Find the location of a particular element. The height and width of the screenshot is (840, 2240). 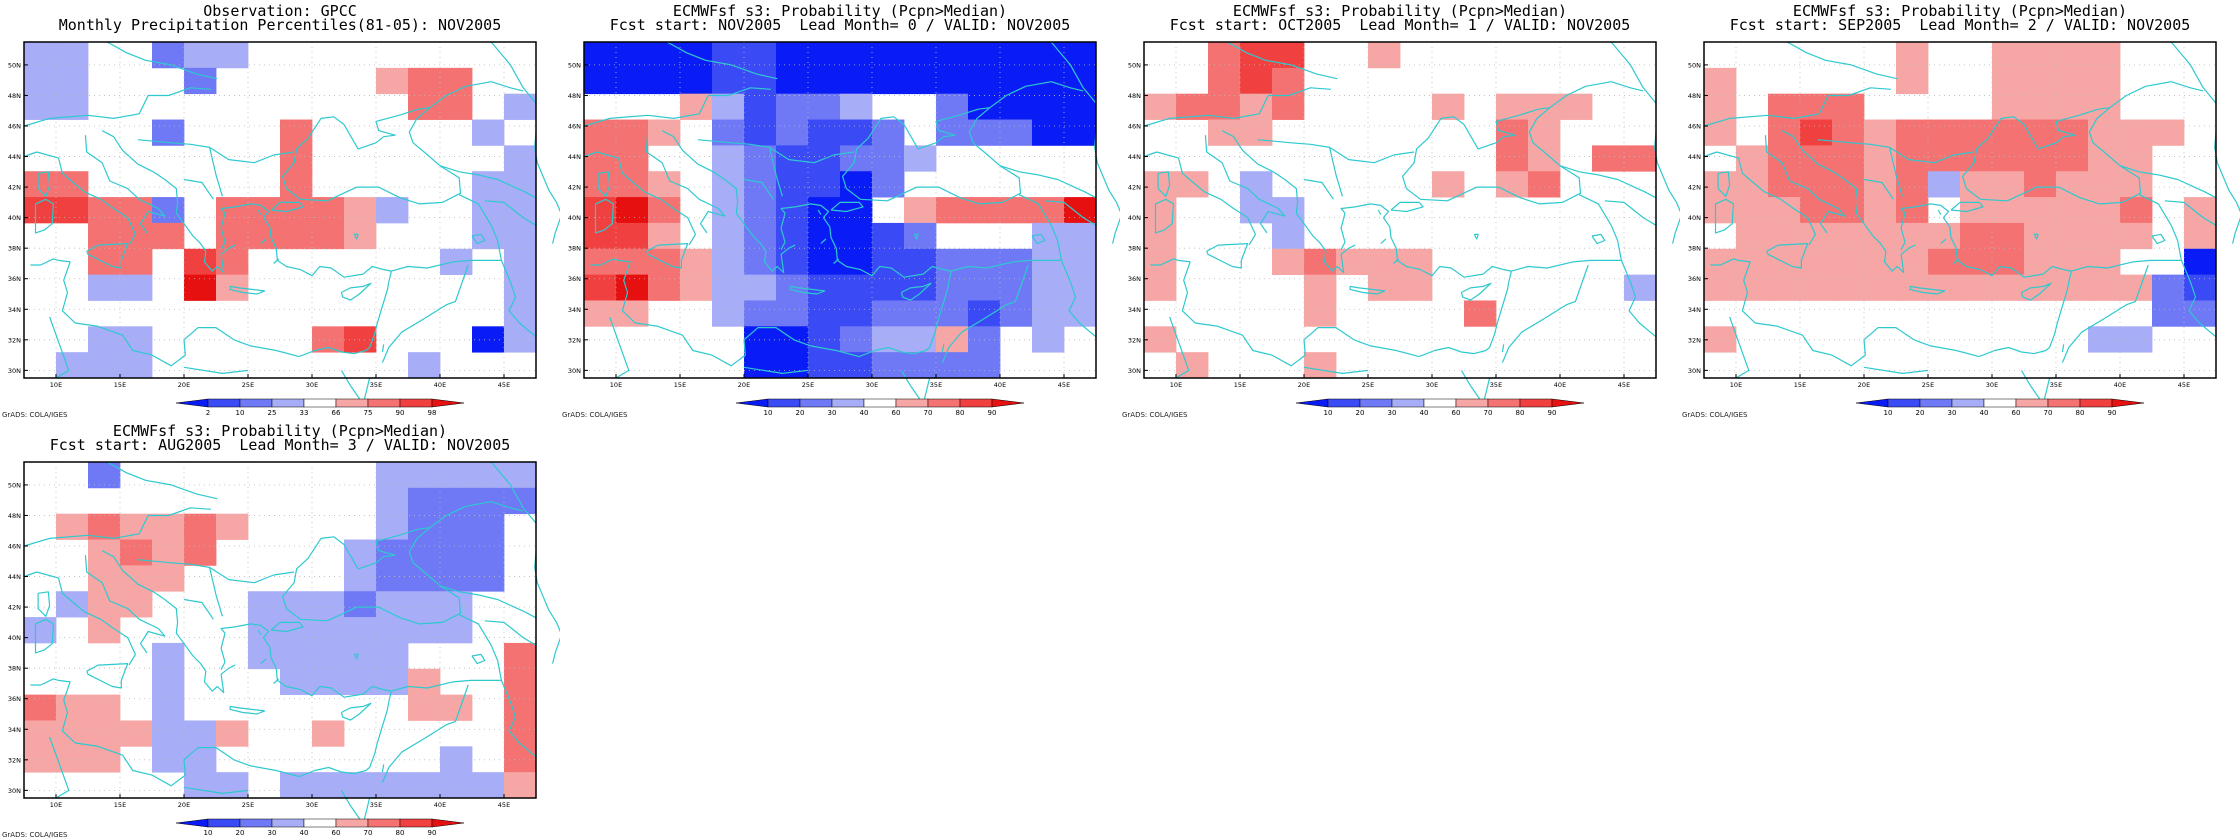

map-frame is located at coordinates (280, 630).